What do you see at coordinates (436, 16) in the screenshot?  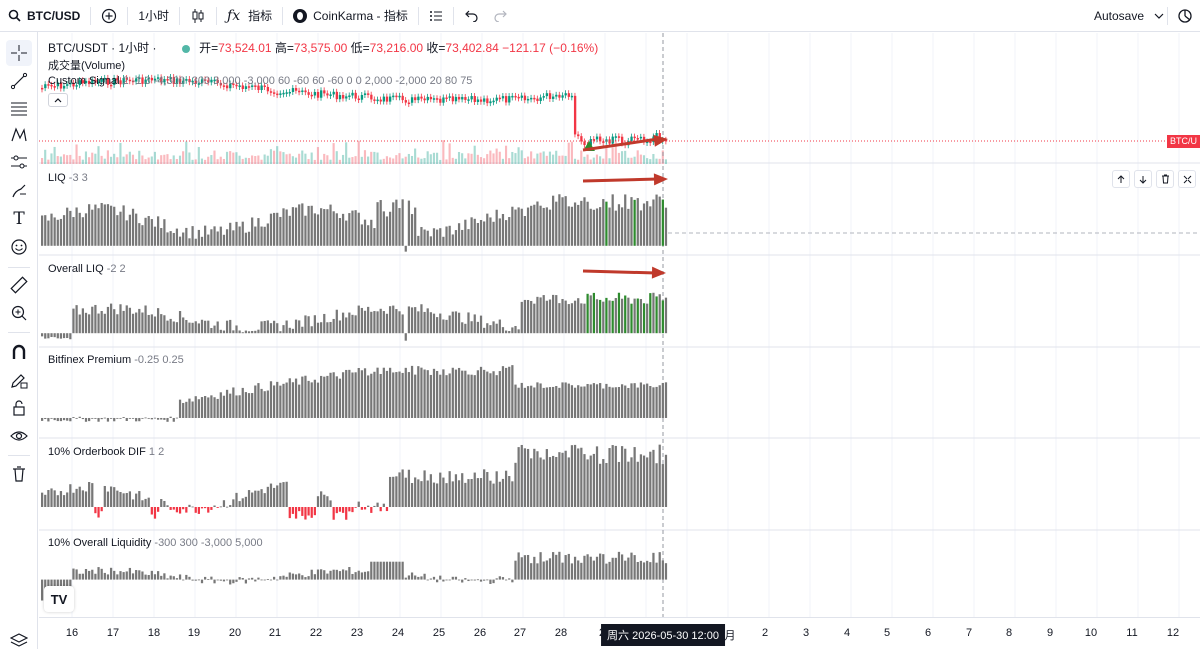 I see `object-tree-button` at bounding box center [436, 16].